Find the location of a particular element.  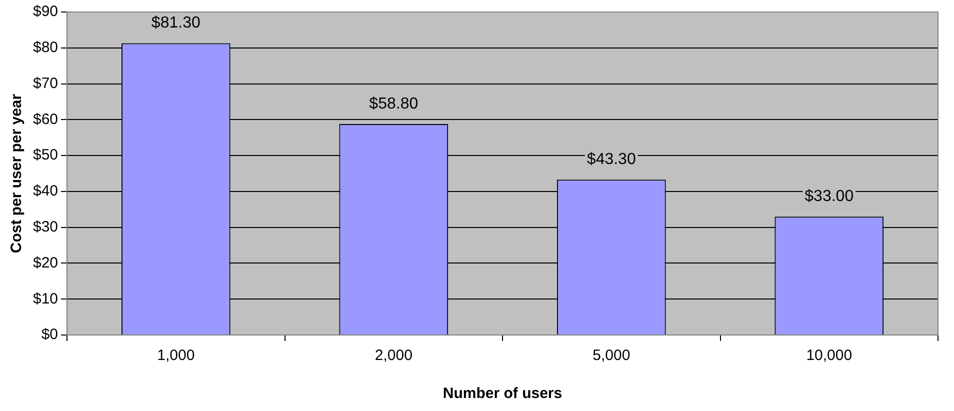

data-label: $43.30 is located at coordinates (611, 159).